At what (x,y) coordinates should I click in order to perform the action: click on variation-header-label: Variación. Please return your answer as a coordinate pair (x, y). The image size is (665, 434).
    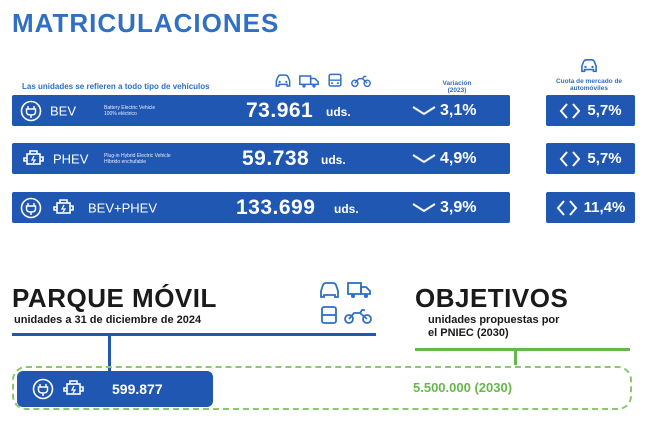
    Looking at the image, I should click on (457, 83).